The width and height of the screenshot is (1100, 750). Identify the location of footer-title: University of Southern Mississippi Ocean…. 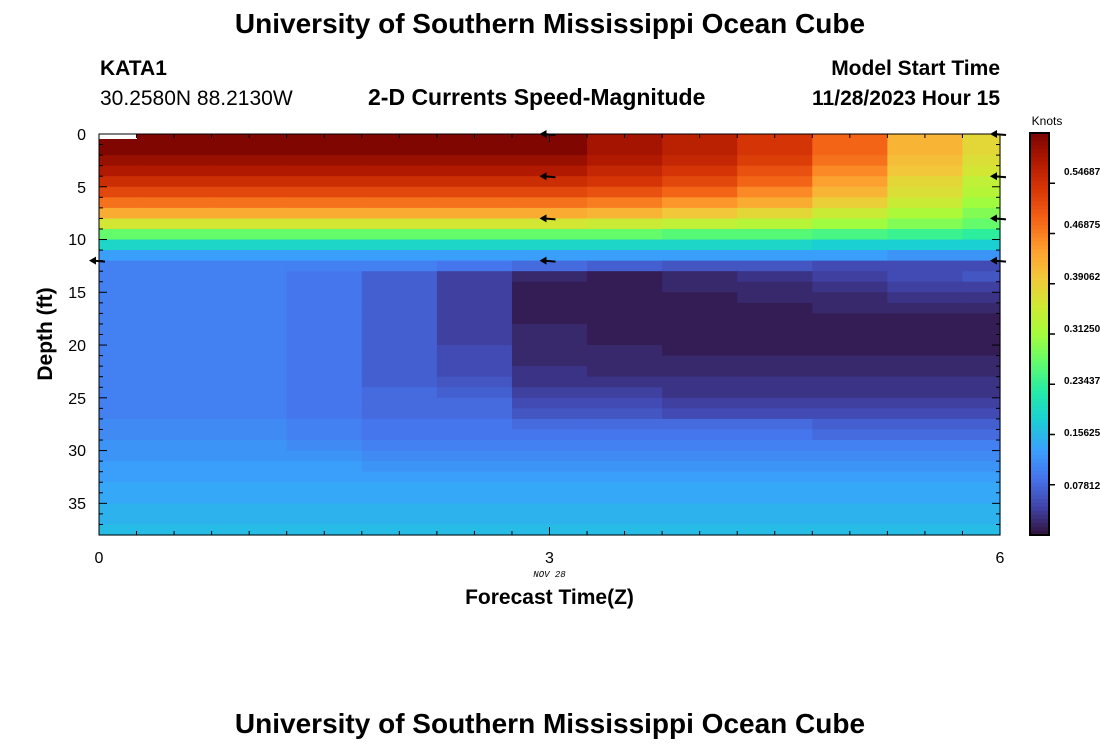
(550, 723).